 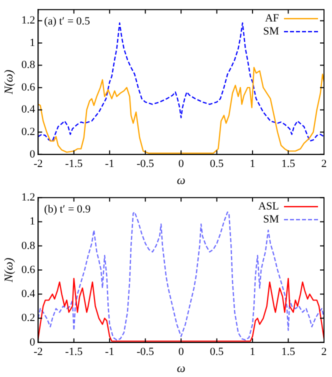 I want to click on annotation: (b) t′ = 0.9, so click(x=68, y=209).